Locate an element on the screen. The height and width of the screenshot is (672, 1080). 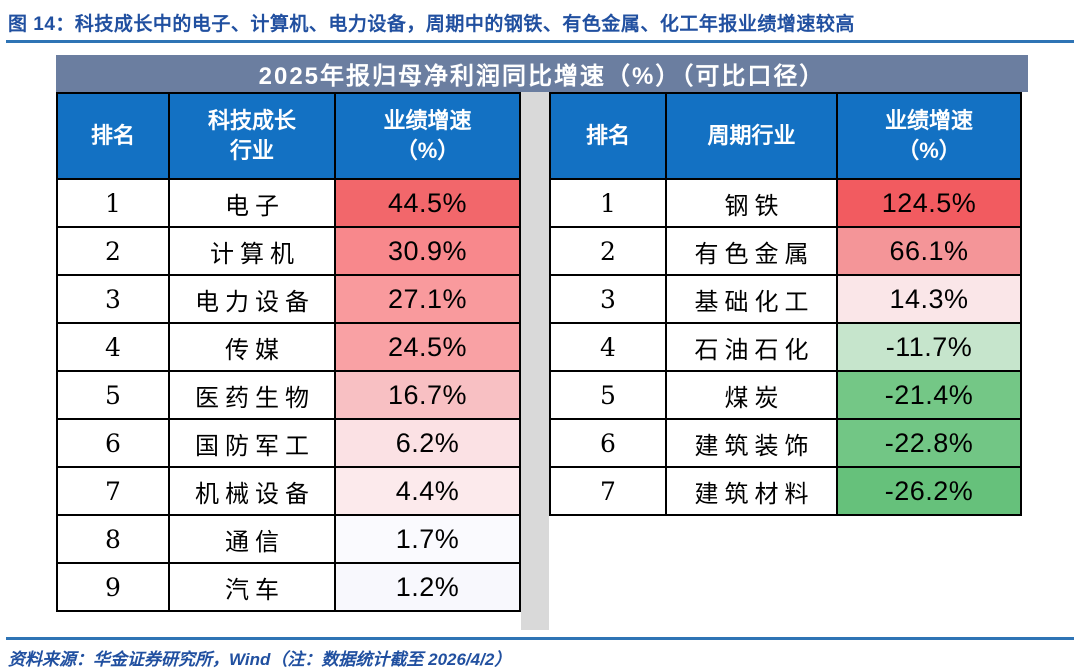
rank-cell: 8 is located at coordinates (113, 539).